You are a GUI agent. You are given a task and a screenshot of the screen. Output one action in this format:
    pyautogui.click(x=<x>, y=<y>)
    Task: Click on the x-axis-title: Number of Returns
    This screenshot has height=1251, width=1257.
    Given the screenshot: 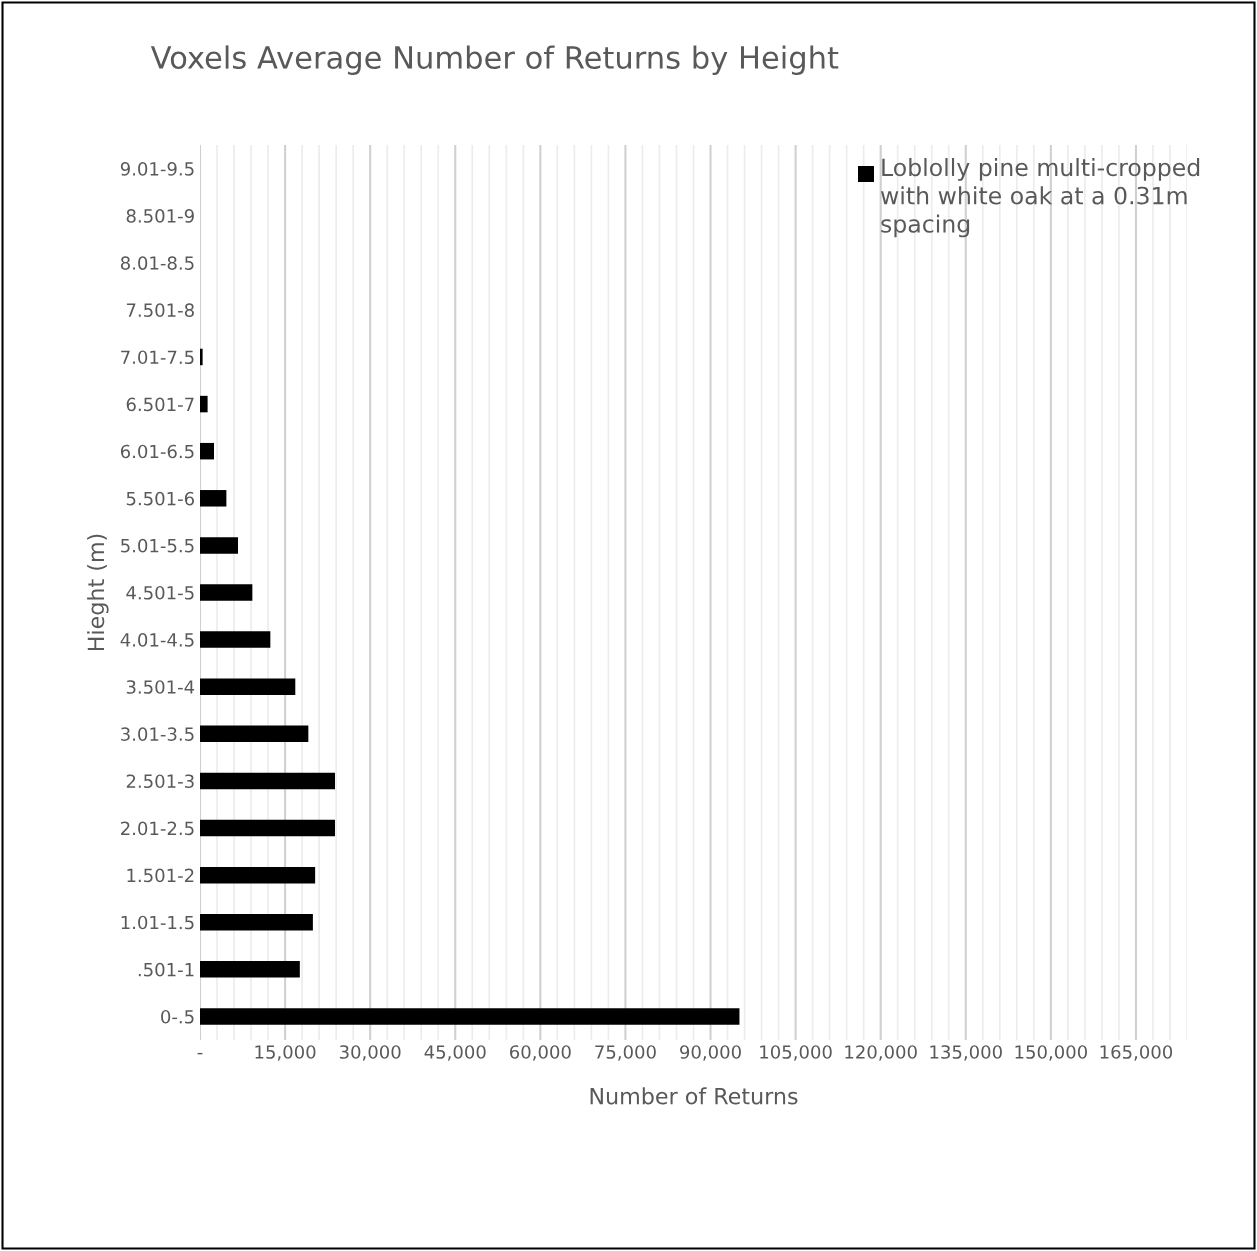 What is the action you would take?
    pyautogui.click(x=694, y=1096)
    